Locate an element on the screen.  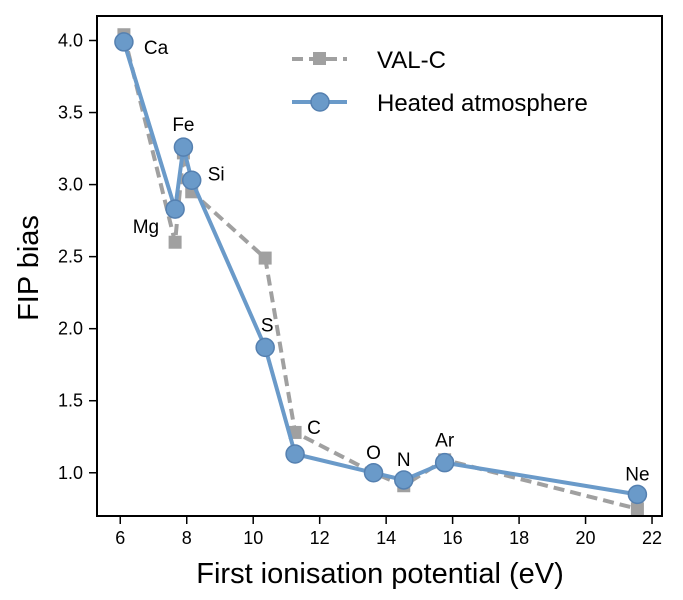
element-label-si: Si is located at coordinates (216, 174).